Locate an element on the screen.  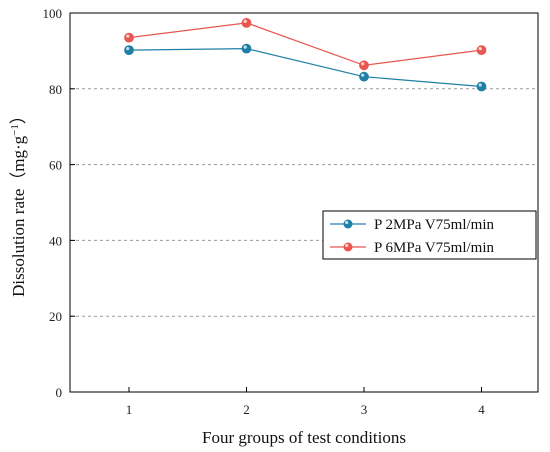
x-axis: 1 2 3 4 is located at coordinates (305, 402).